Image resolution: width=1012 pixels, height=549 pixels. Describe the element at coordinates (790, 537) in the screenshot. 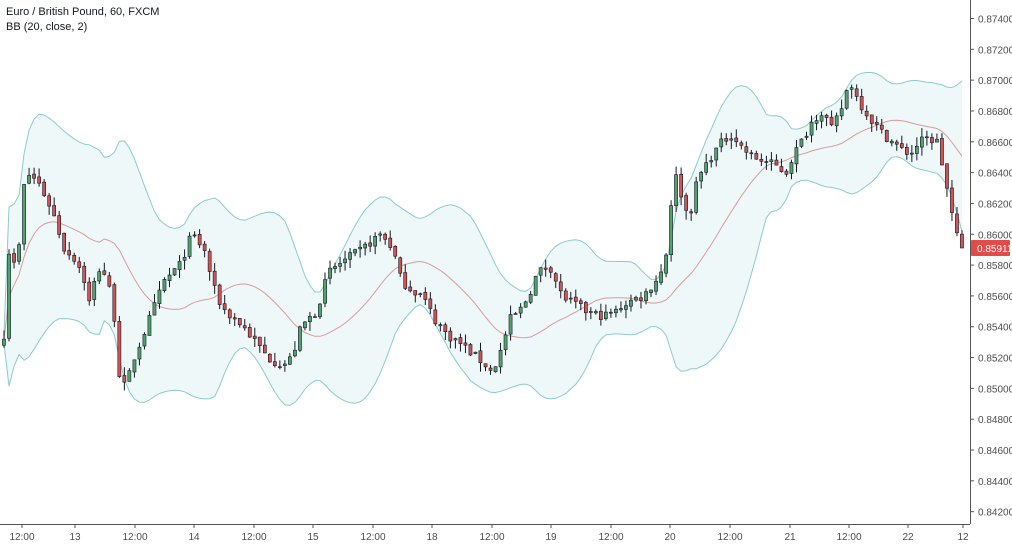

I see `time-tick-label: 21` at that location.